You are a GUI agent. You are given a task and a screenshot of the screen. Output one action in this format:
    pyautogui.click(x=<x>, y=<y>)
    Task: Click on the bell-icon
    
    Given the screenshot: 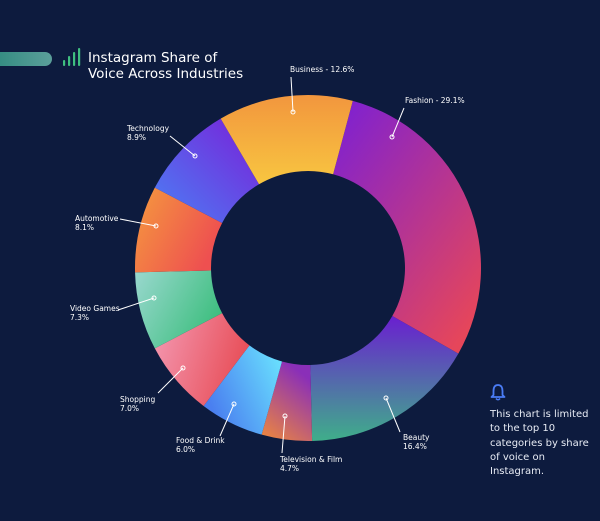 What is the action you would take?
    pyautogui.click(x=498, y=392)
    